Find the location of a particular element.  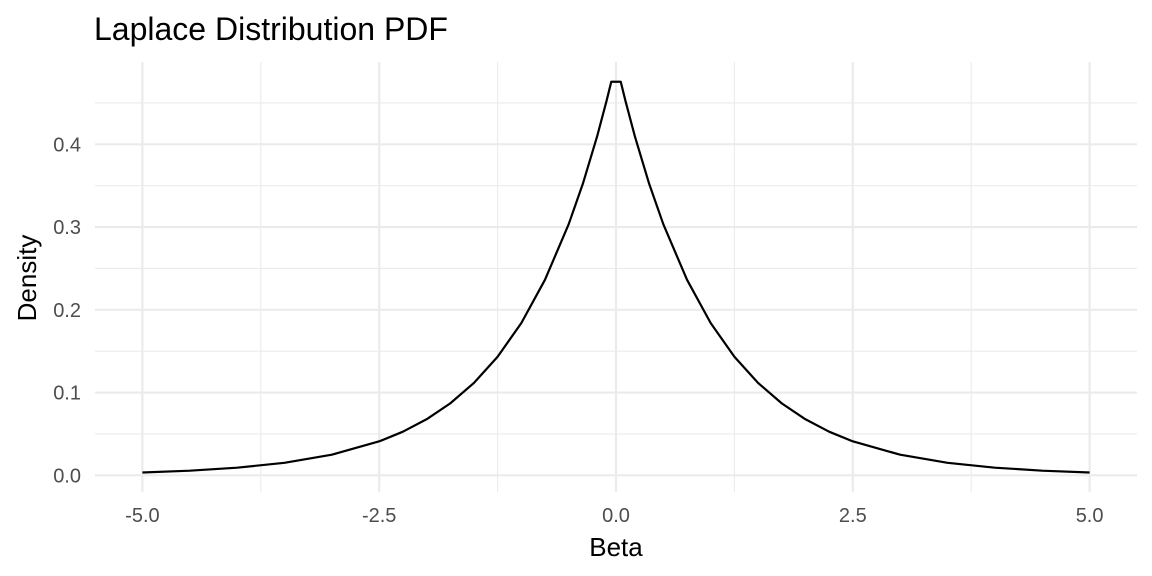

x-tick-label: 2.5 is located at coordinates (853, 516).